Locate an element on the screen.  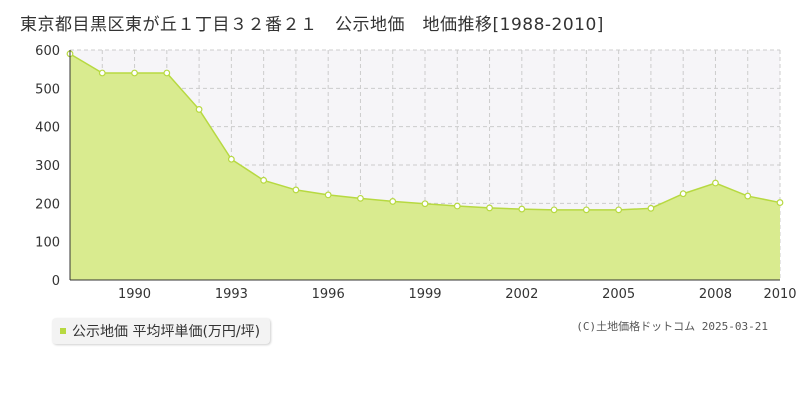
x-tick-label: 2010 is located at coordinates (779, 294).